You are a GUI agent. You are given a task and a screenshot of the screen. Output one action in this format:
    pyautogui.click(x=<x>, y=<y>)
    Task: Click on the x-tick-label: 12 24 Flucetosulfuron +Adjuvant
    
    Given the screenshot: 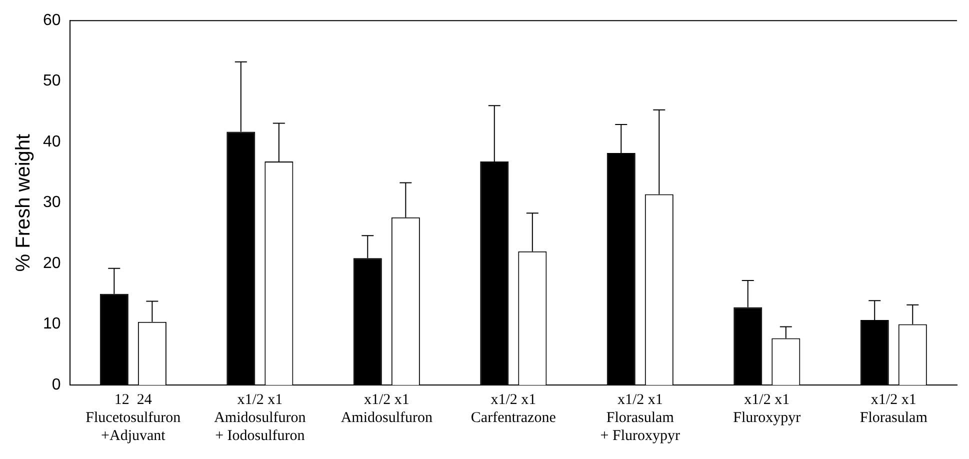 What is the action you would take?
    pyautogui.click(x=134, y=418)
    